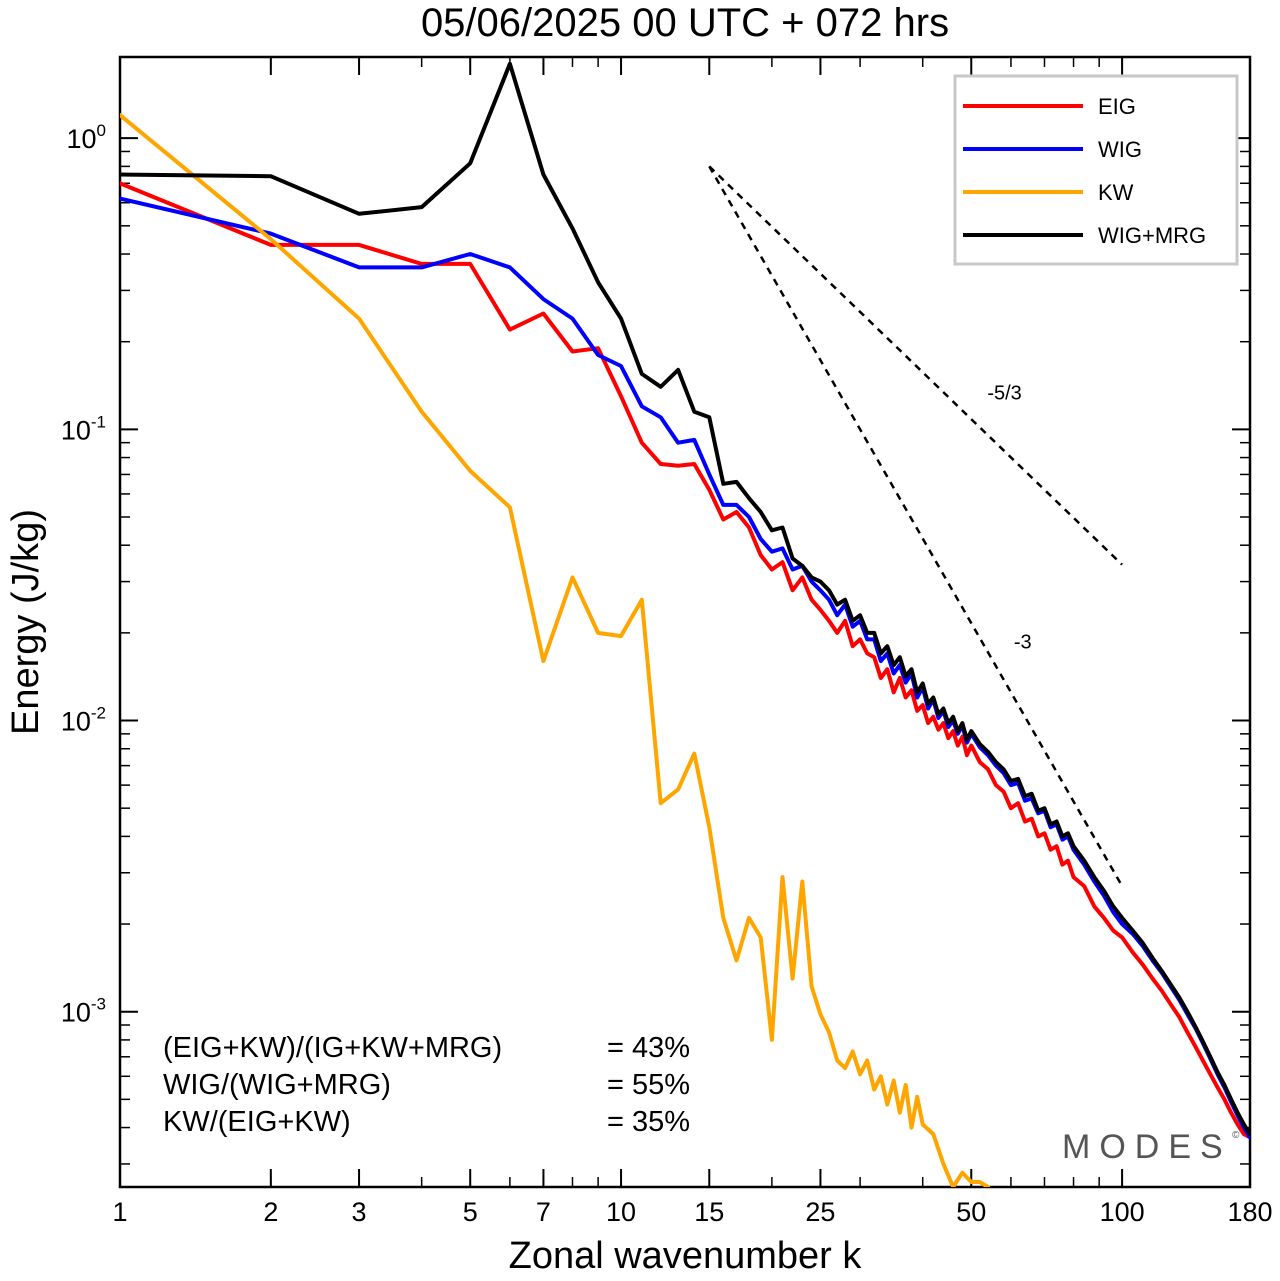 Image resolution: width=1280 pixels, height=1281 pixels. What do you see at coordinates (1120, 149) in the screenshot?
I see `legend-label-wig: WIG` at bounding box center [1120, 149].